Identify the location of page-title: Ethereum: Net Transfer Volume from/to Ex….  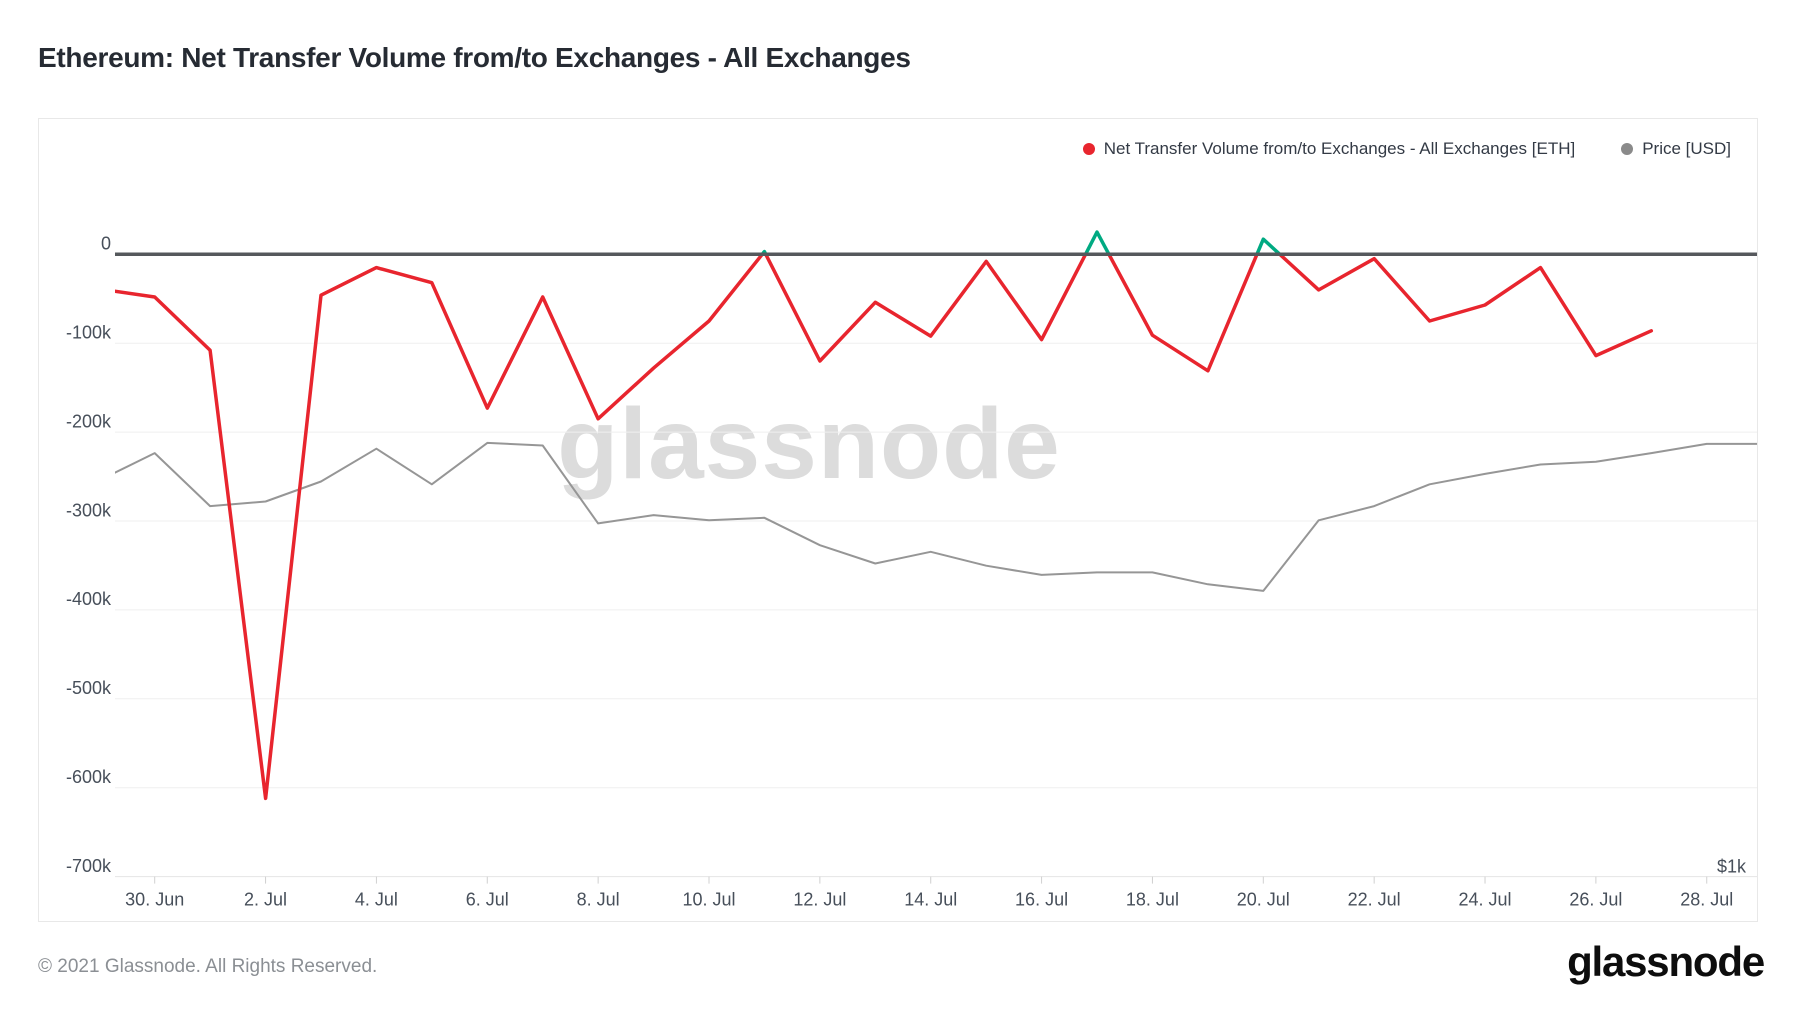
(474, 57).